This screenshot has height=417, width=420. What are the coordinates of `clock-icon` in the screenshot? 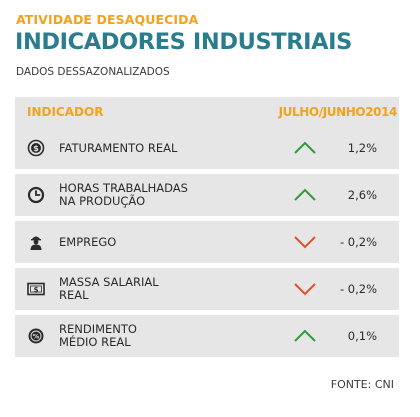 It's located at (36, 195).